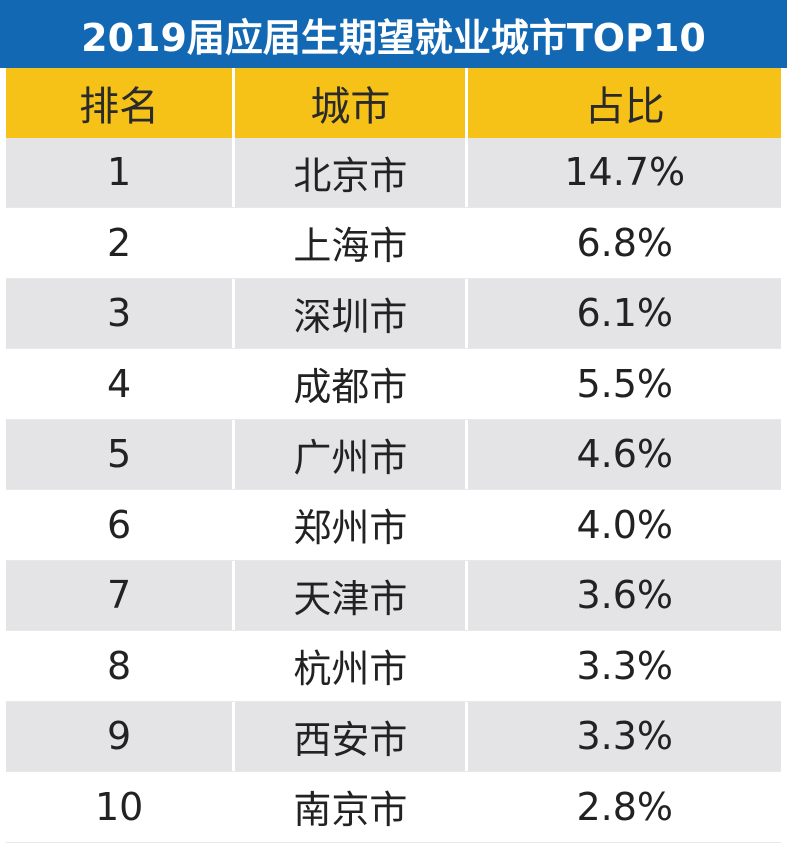 The image size is (787, 843). What do you see at coordinates (119, 454) in the screenshot?
I see `rank-cell: 5` at bounding box center [119, 454].